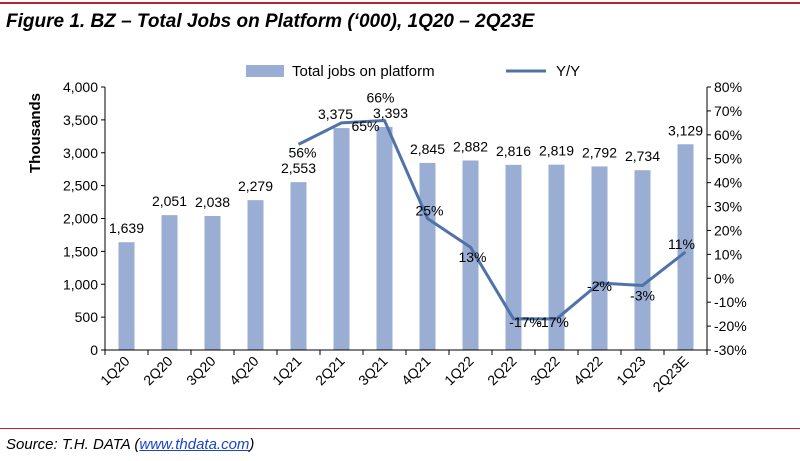  Describe the element at coordinates (341, 239) in the screenshot. I see `bar-2q21` at that location.